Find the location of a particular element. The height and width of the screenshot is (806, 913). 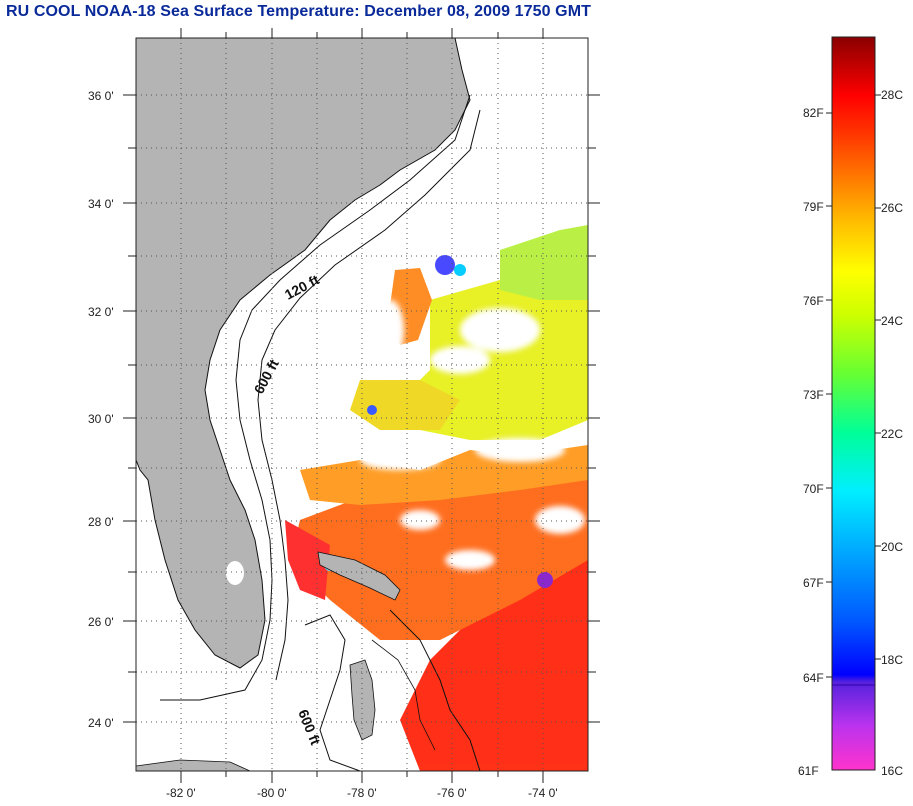

lat-label-34: 34 0' is located at coordinates (101, 204).